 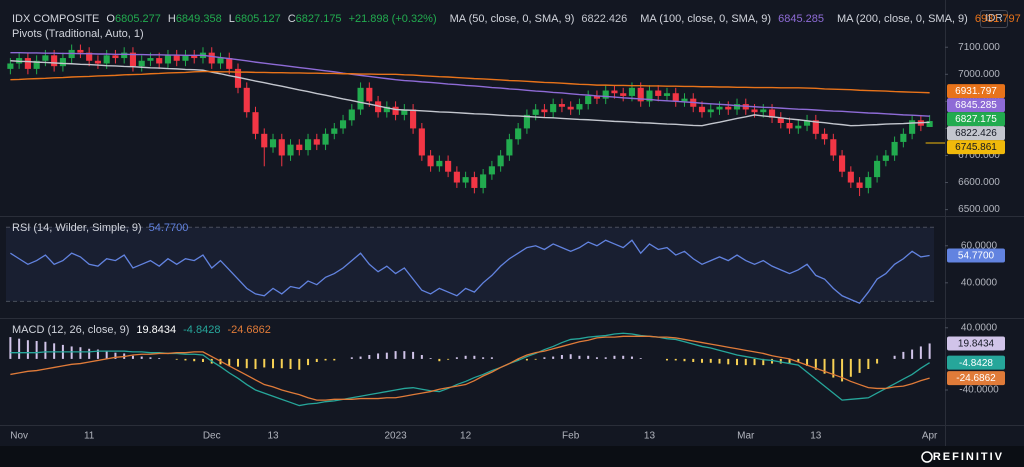 What do you see at coordinates (571, 436) in the screenshot?
I see `x-tick-label: Feb` at bounding box center [571, 436].